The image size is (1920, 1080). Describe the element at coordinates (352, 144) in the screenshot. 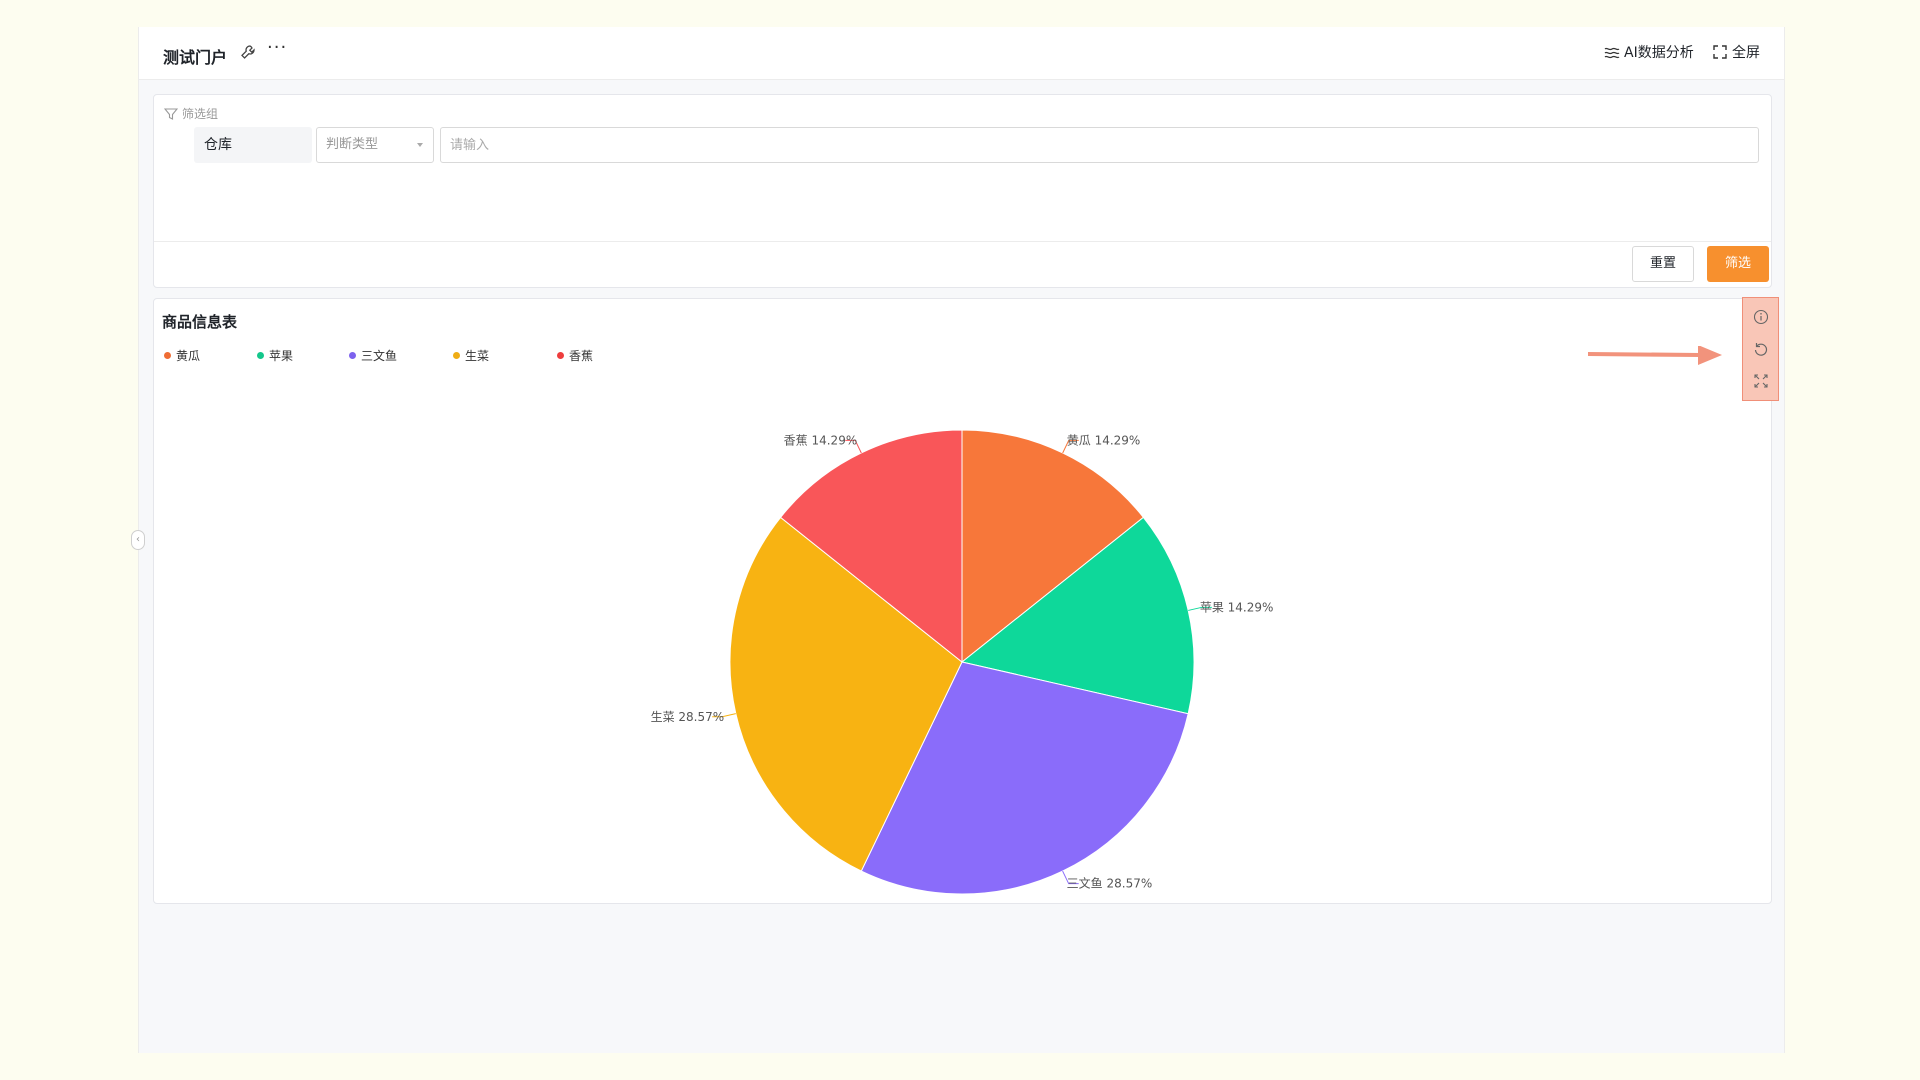

I see `operator-select-placeholder: 判断类型` at that location.